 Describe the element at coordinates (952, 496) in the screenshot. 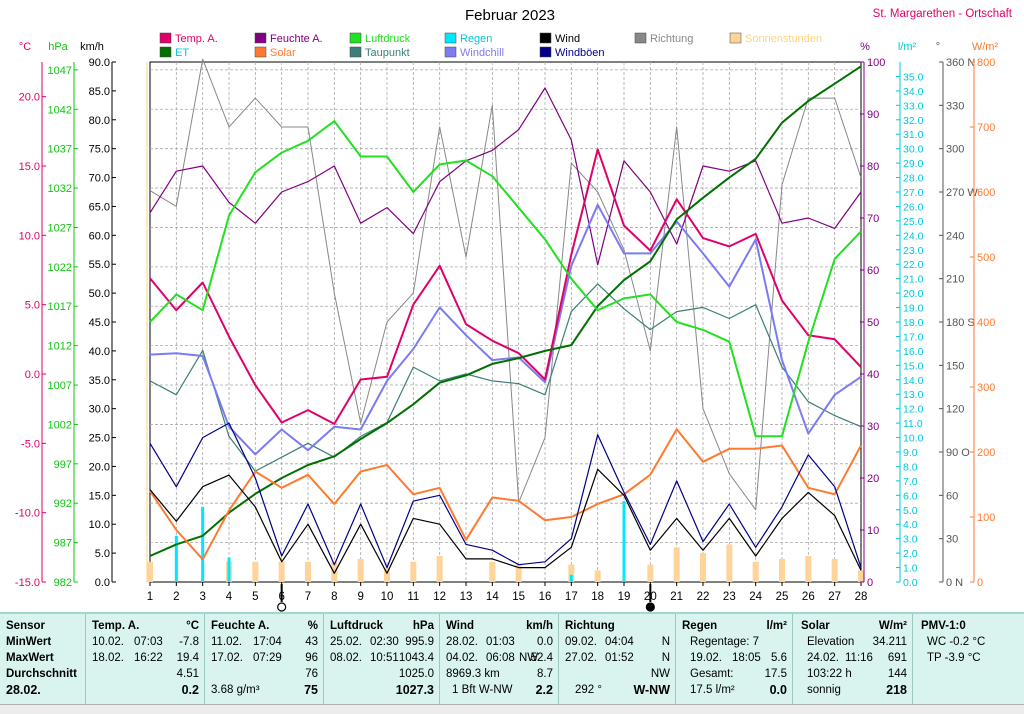

I see `dir-tick-label: 60` at that location.